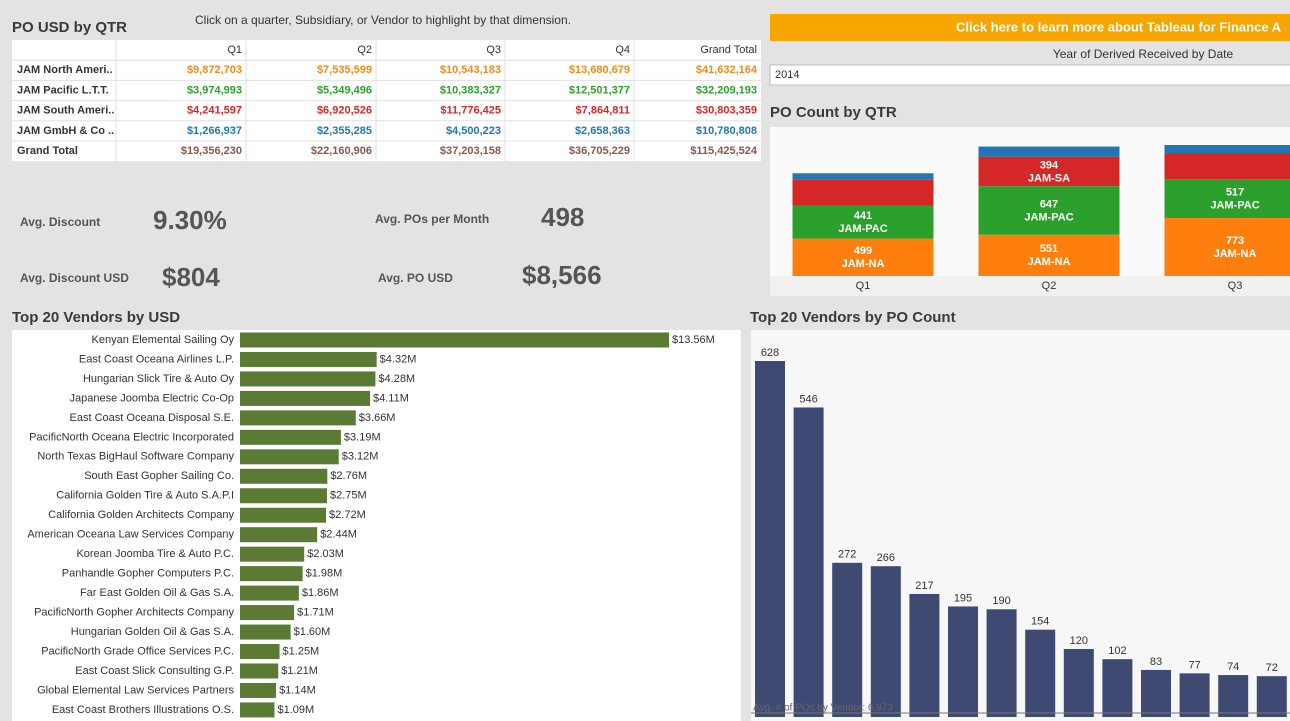 This screenshot has width=1290, height=721. I want to click on y-tick-label: East Coast Slick Consulting G.P., so click(154, 671).